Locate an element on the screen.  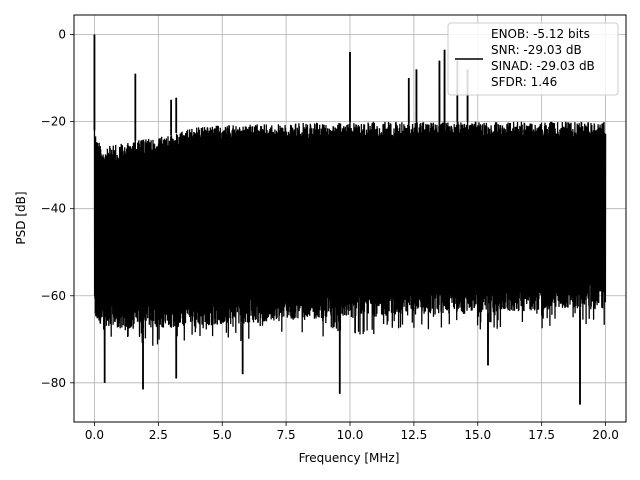
x-tick-label: 10.0 is located at coordinates (350, 435).